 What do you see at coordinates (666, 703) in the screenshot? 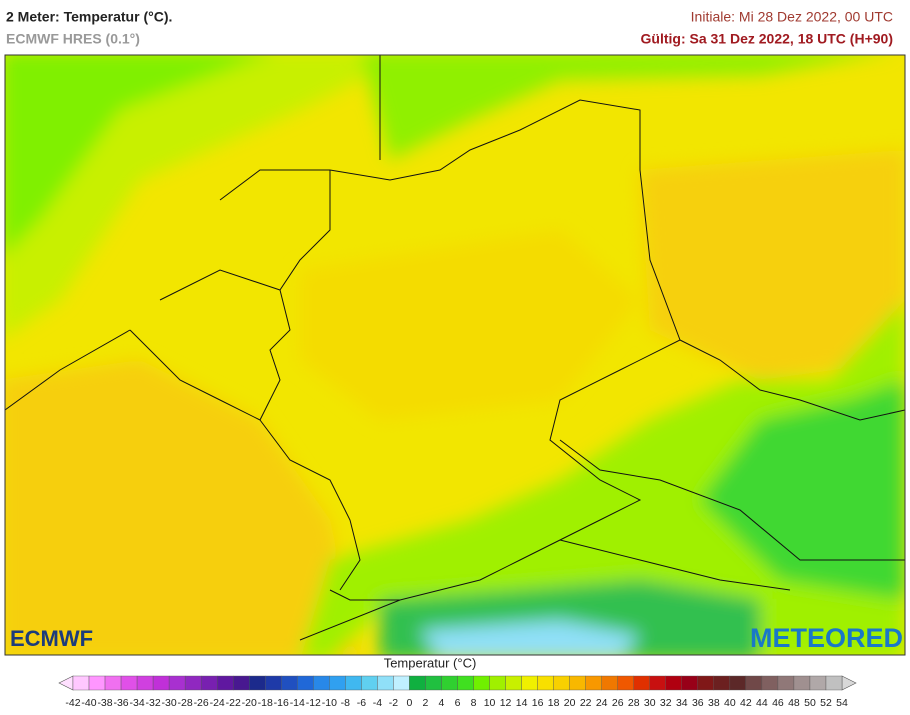
I see `colorbar-tick-label: 32` at bounding box center [666, 703].